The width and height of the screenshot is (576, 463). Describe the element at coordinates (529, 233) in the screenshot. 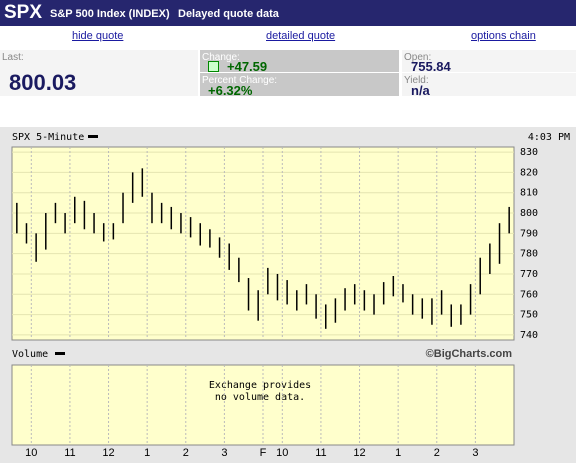

I see `y-tick-label: 790` at that location.